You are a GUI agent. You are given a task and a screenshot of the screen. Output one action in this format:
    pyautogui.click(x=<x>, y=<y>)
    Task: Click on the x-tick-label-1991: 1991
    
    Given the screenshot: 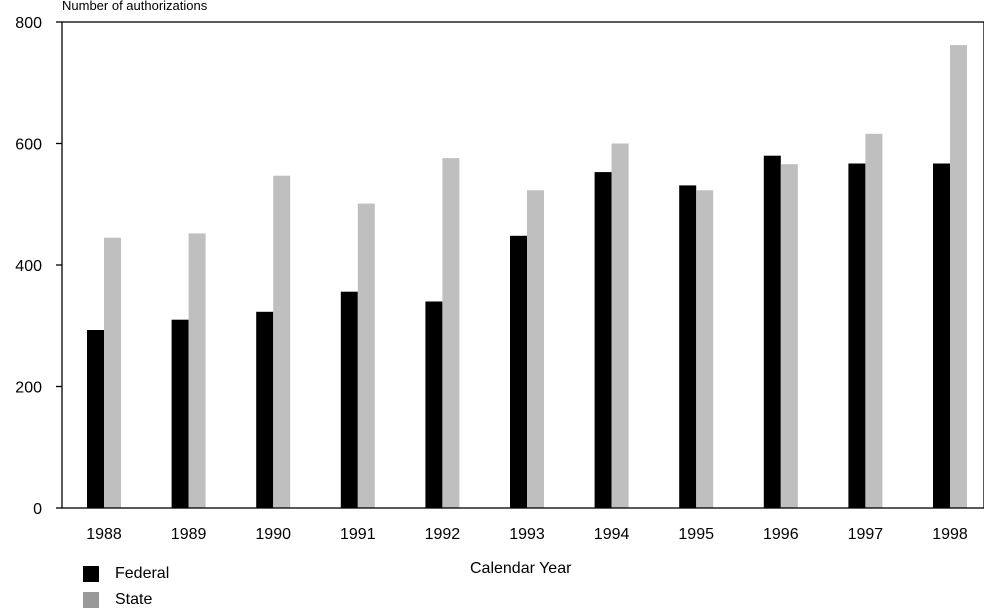 What is the action you would take?
    pyautogui.click(x=358, y=534)
    